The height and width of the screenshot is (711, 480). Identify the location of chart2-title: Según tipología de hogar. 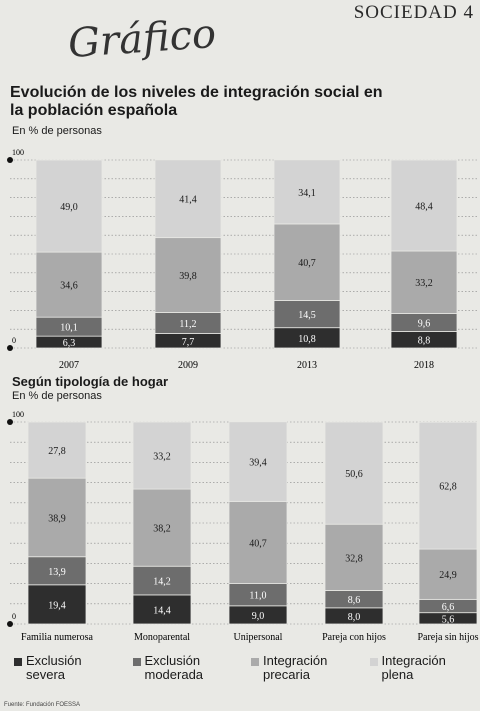
(90, 381).